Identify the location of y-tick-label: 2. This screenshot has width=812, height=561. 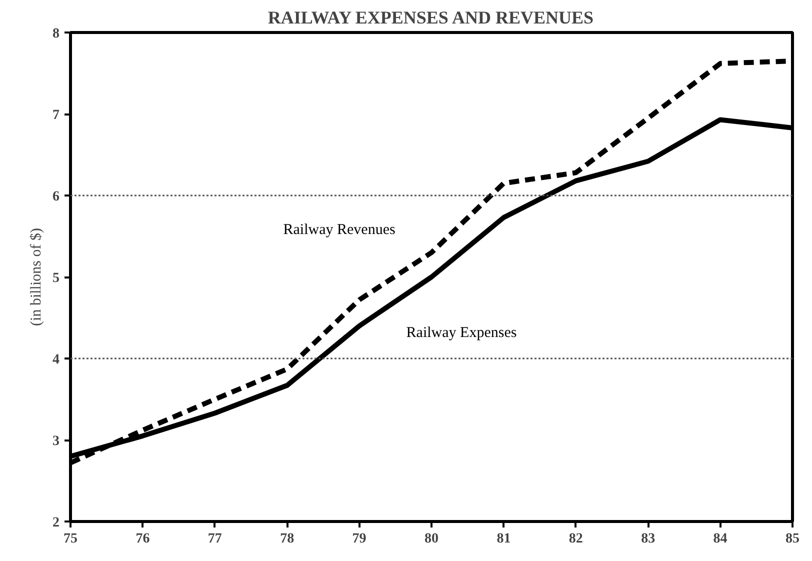
(56, 523).